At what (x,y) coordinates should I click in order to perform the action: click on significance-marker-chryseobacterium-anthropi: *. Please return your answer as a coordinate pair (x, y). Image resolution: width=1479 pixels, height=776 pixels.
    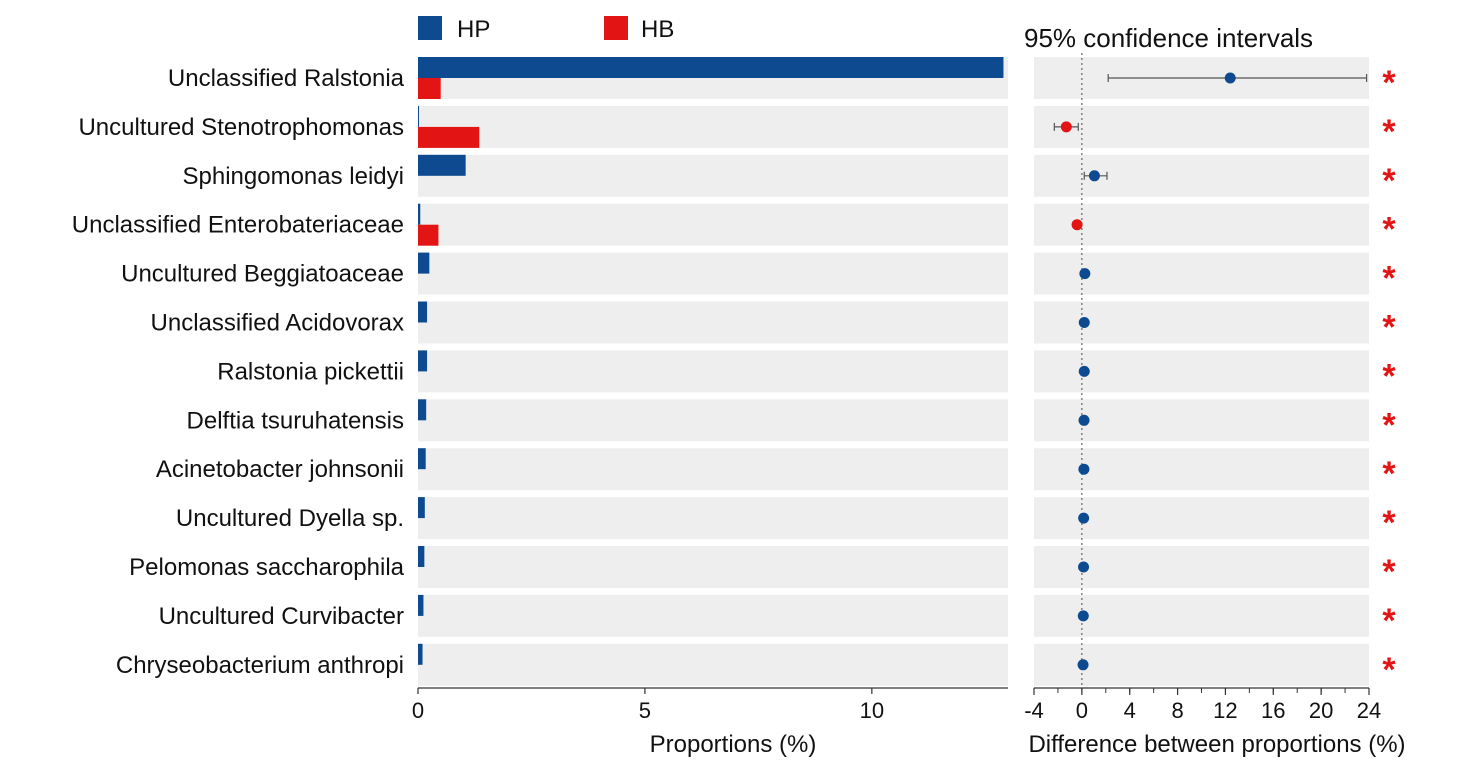
    Looking at the image, I should click on (1389, 670).